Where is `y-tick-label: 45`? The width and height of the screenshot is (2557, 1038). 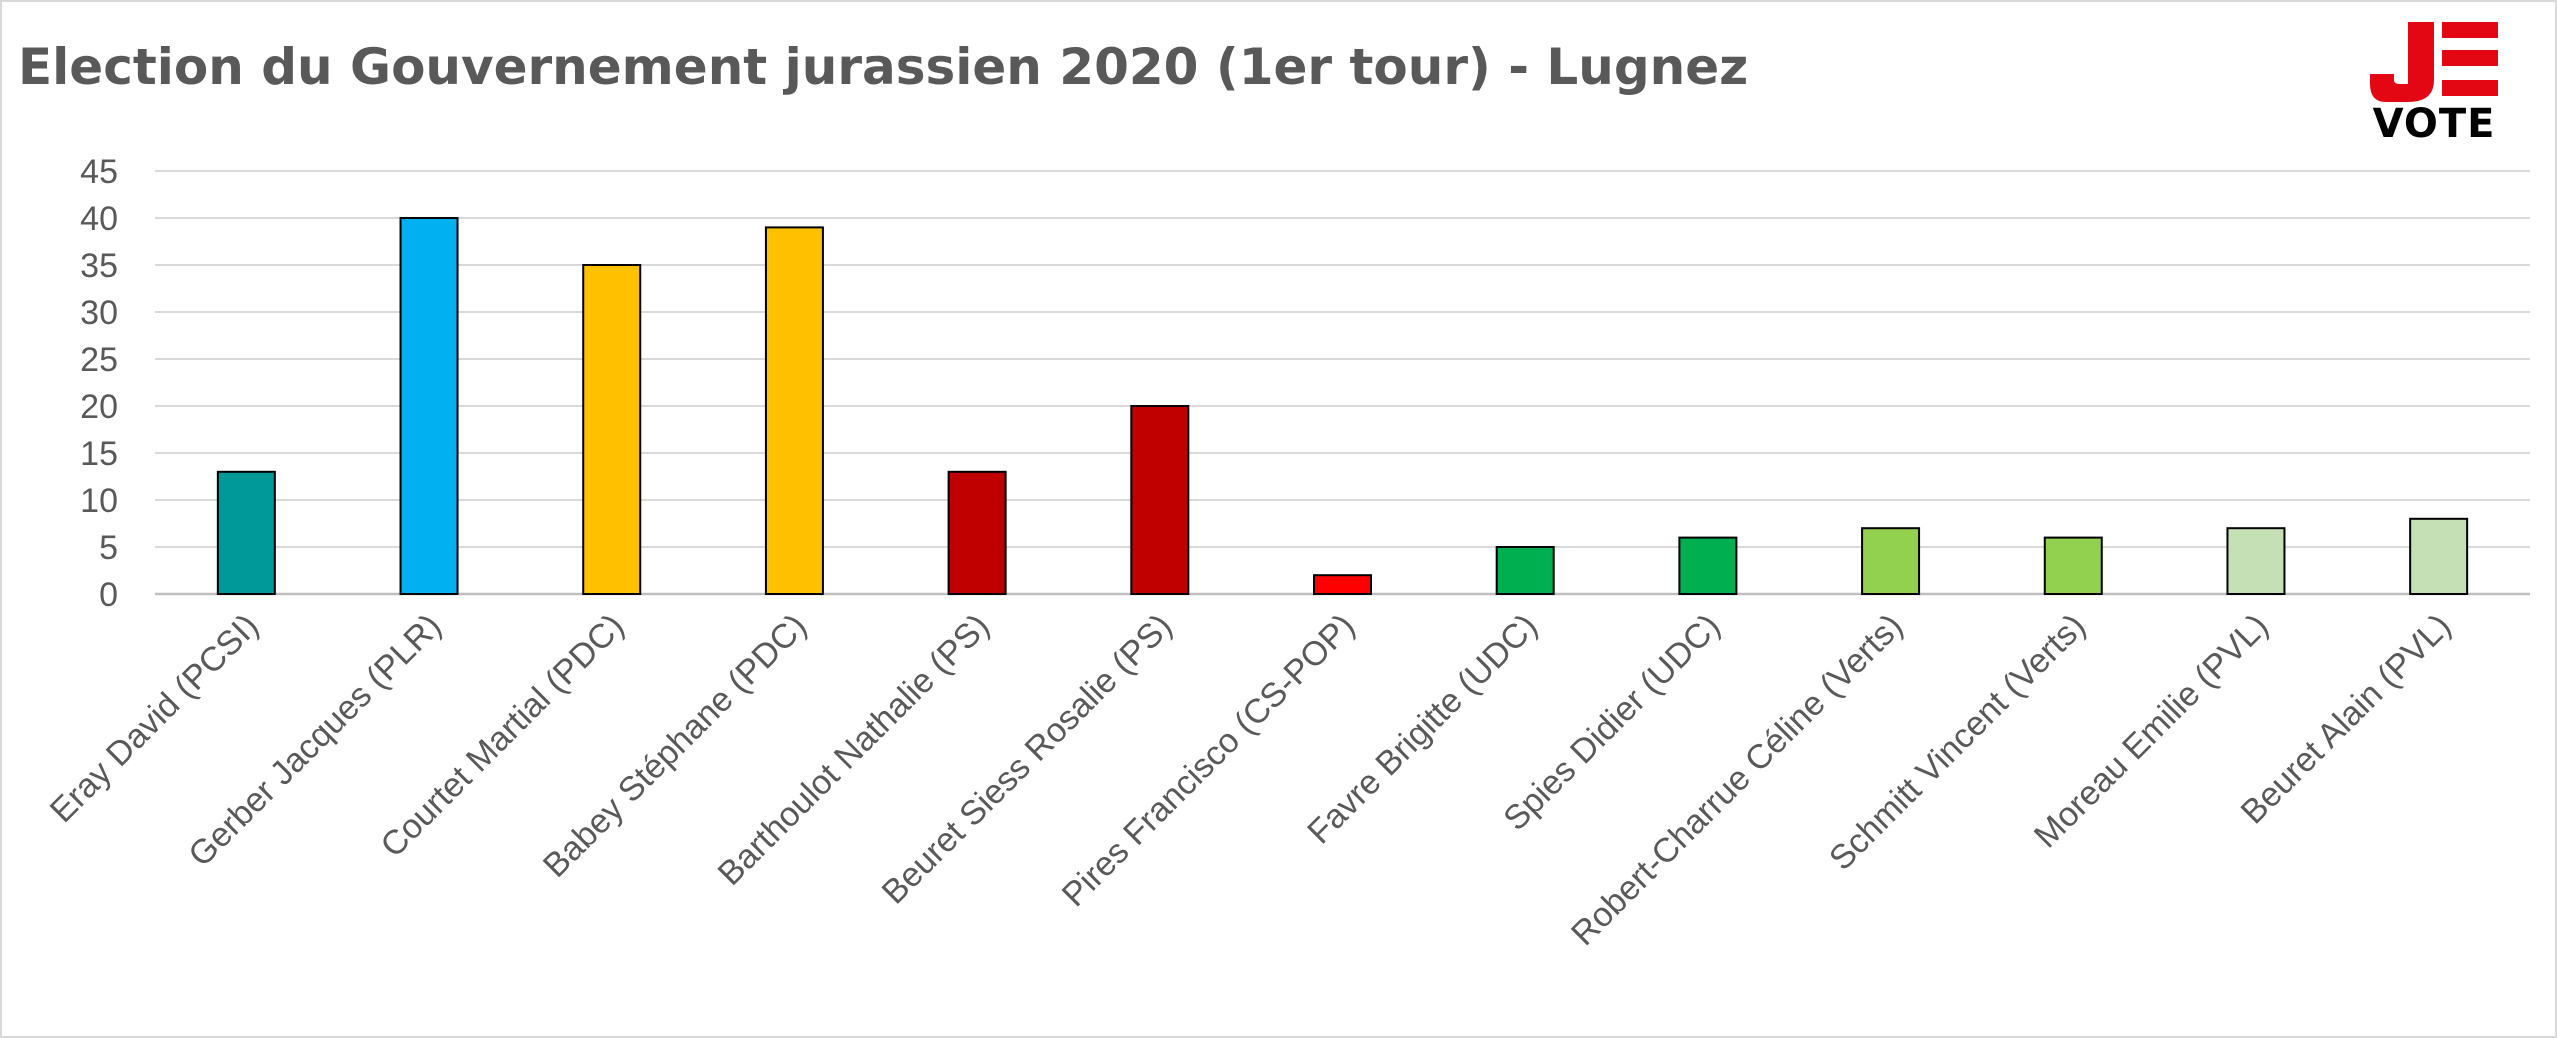 y-tick-label: 45 is located at coordinates (99, 172).